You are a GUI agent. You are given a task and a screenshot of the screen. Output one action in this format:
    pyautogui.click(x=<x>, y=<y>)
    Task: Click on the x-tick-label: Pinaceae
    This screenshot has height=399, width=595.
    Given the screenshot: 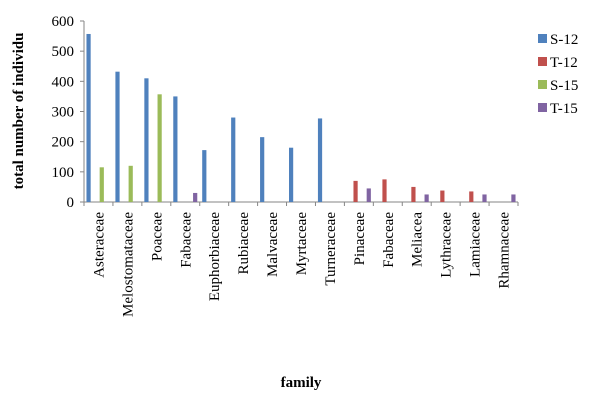 What is the action you would take?
    pyautogui.click(x=360, y=239)
    